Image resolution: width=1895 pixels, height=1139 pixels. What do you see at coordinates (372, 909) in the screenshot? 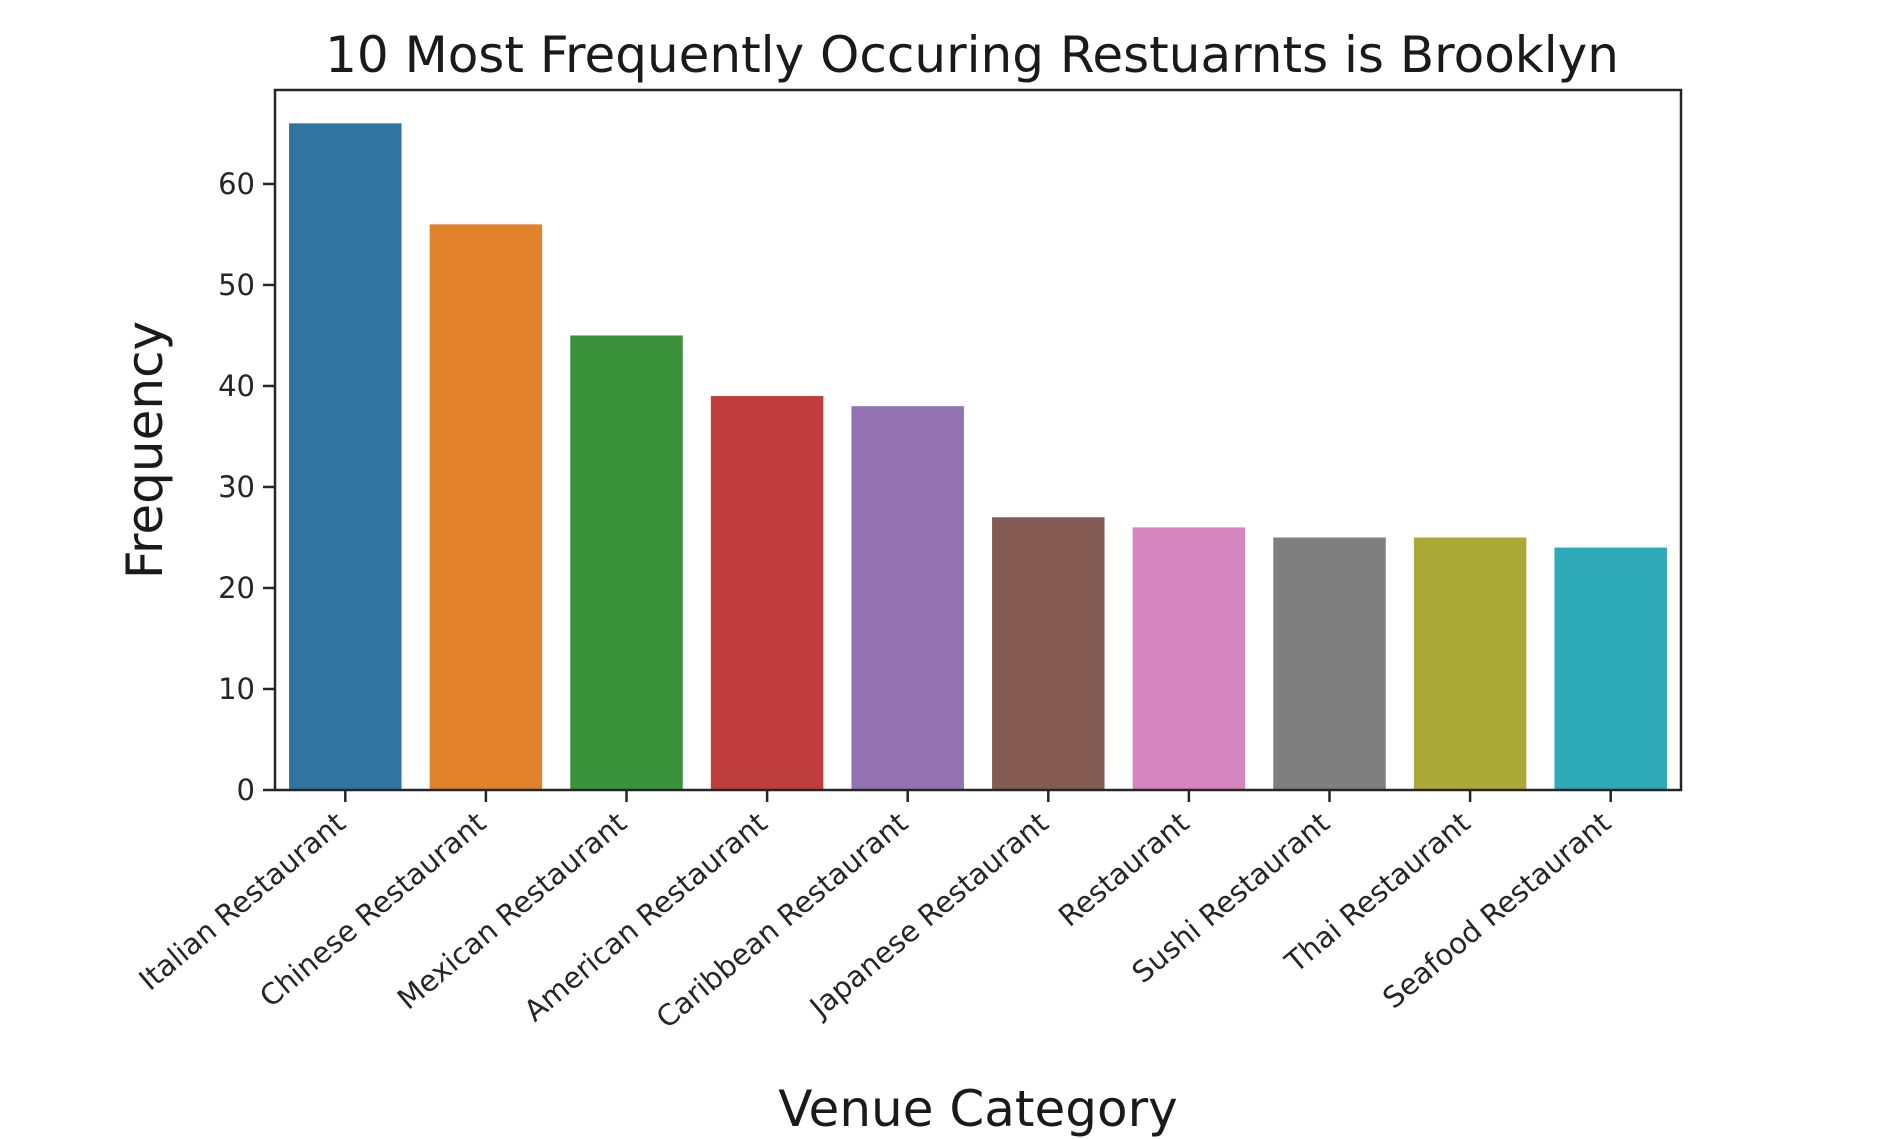
I see `x-tick-label: Chinese Restaurant` at bounding box center [372, 909].